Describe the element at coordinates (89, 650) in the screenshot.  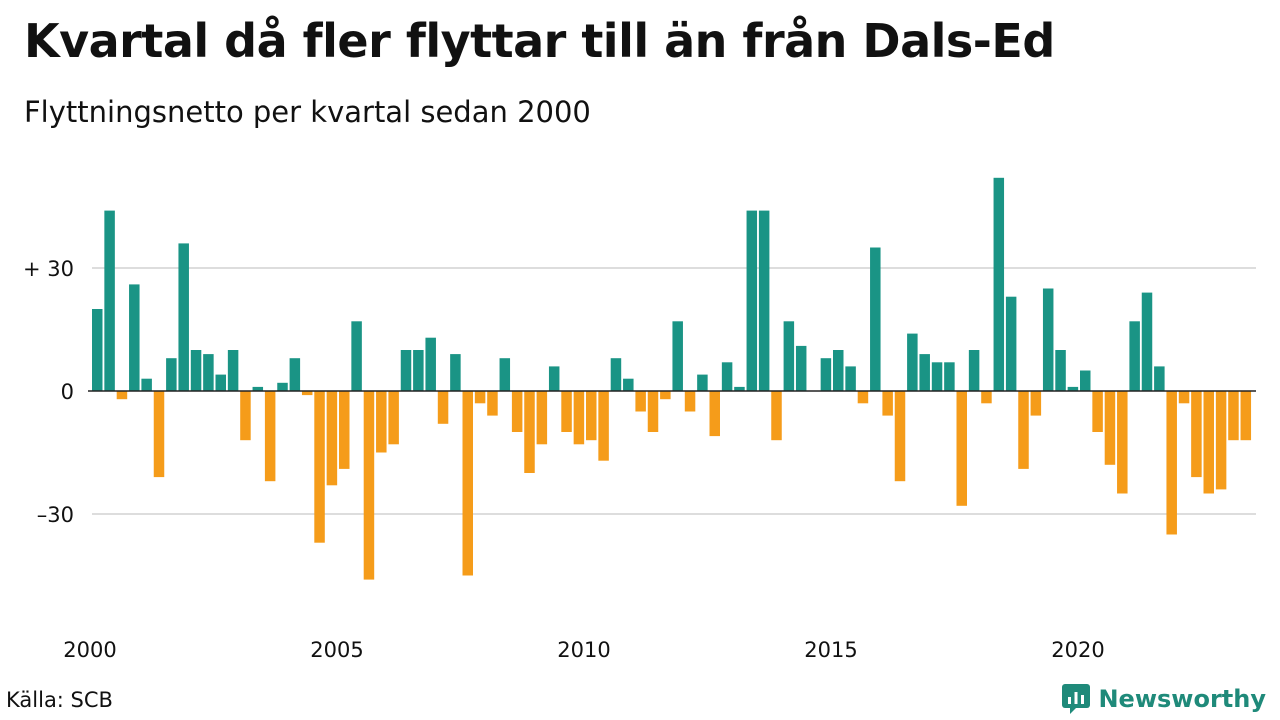
I see `x-tick-label: 2000` at that location.